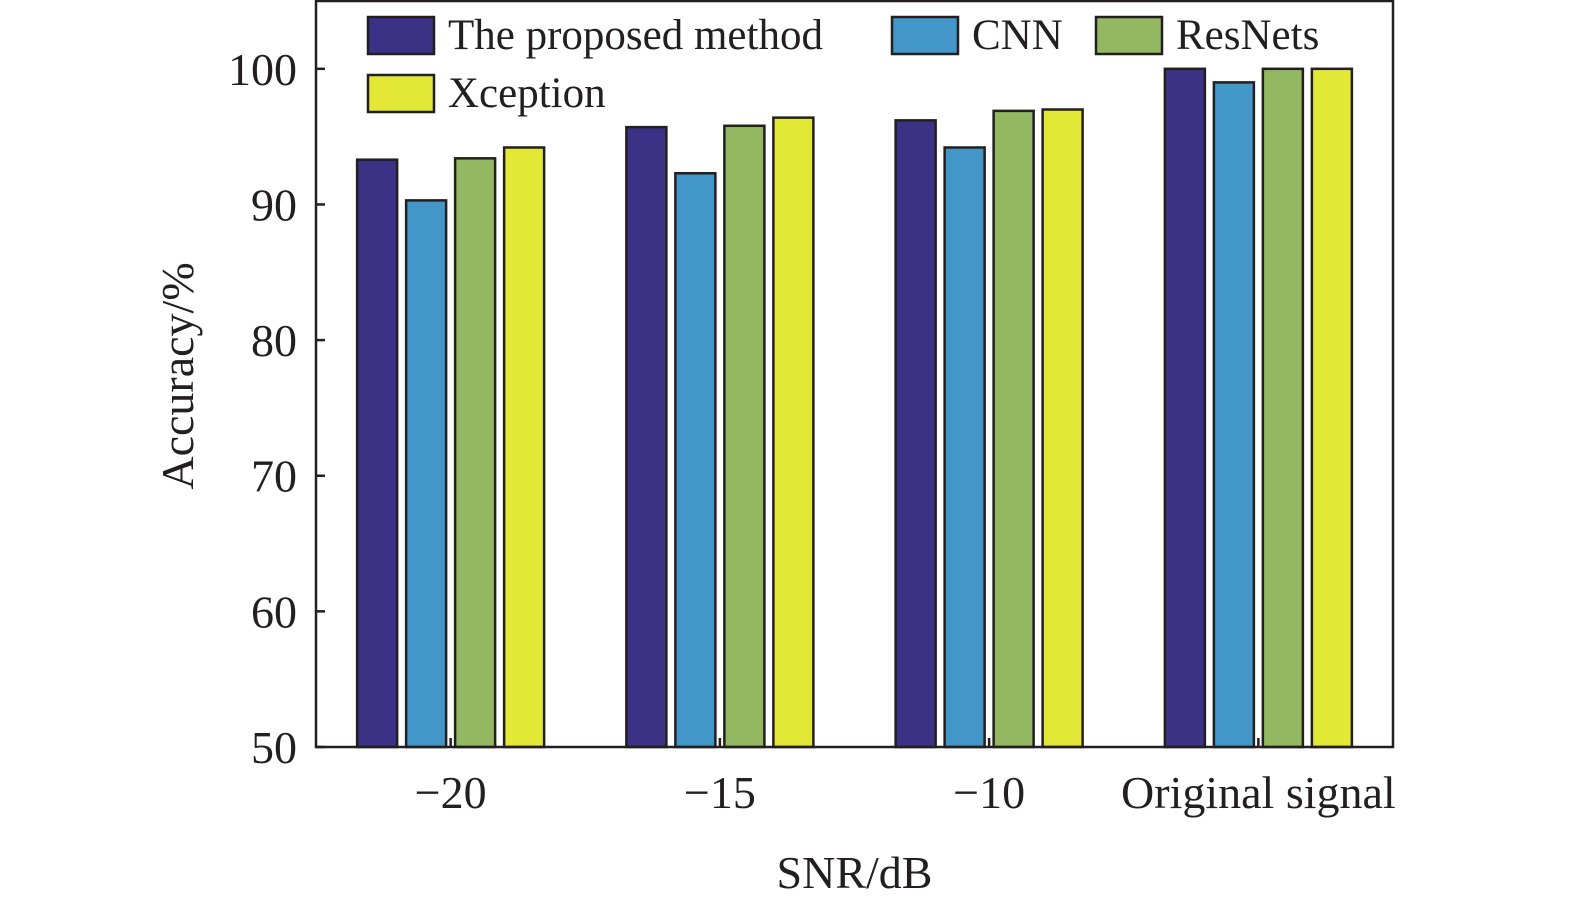 Image resolution: width=1575 pixels, height=909 pixels. I want to click on y-tick-label-2: 60, so click(274, 611).